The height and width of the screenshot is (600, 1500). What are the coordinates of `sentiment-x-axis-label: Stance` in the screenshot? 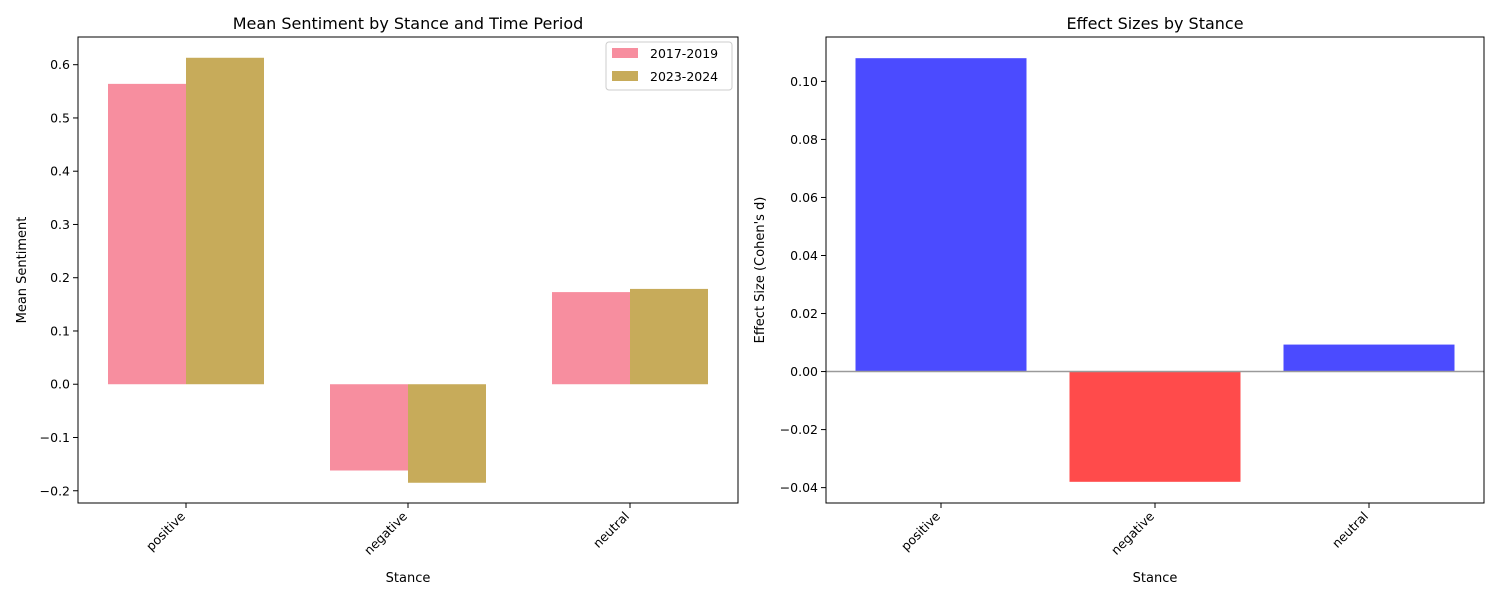 It's located at (408, 578).